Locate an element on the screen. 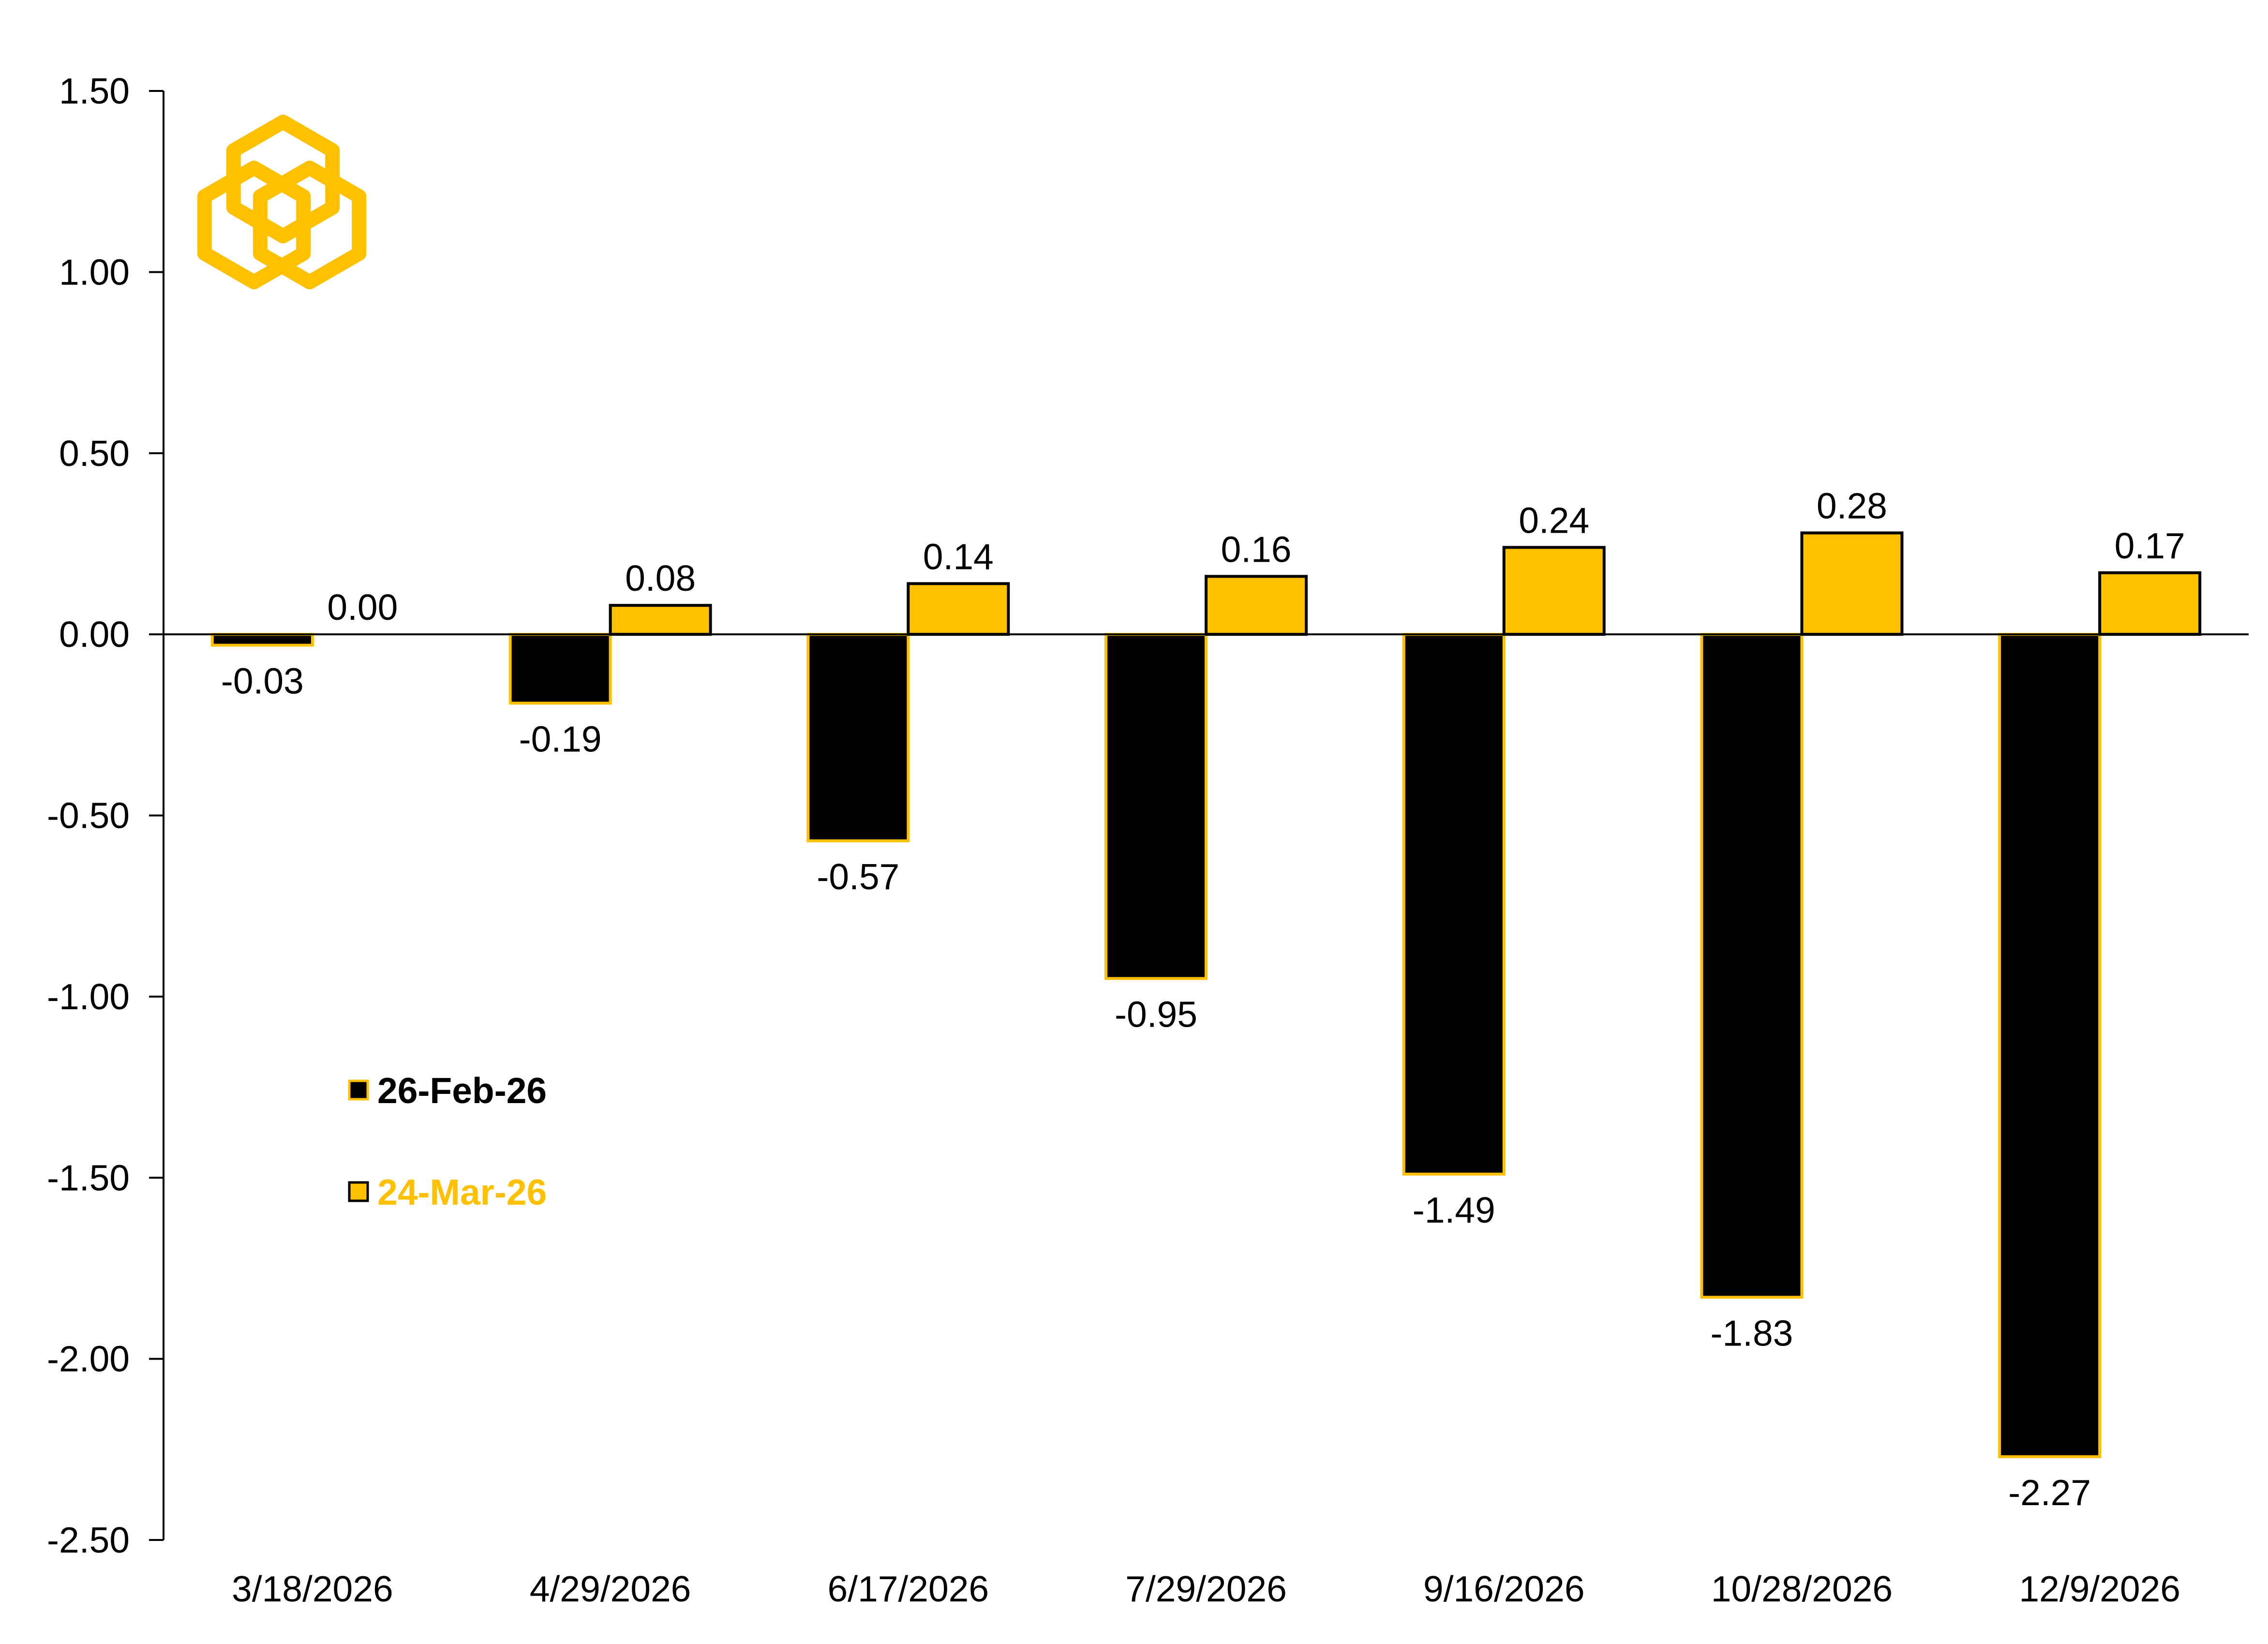 The image size is (2268, 1644). logo-hexagon-top is located at coordinates (283, 179).